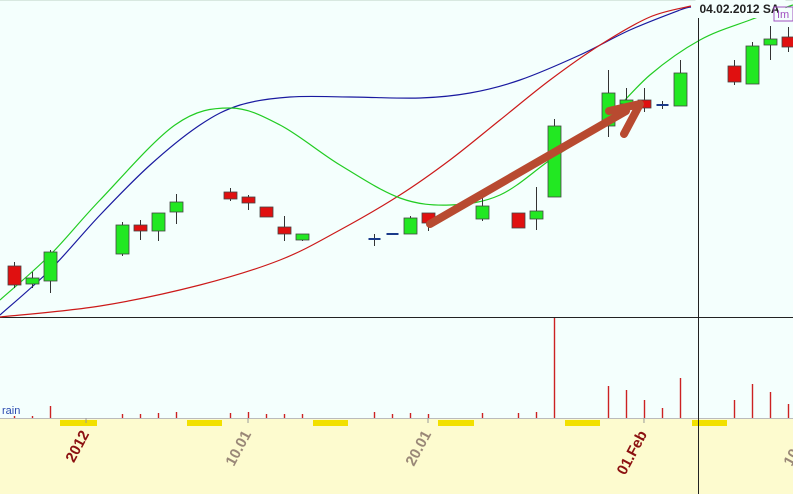 The width and height of the screenshot is (793, 494). What do you see at coordinates (624, 119) in the screenshot?
I see `arrow-head` at bounding box center [624, 119].